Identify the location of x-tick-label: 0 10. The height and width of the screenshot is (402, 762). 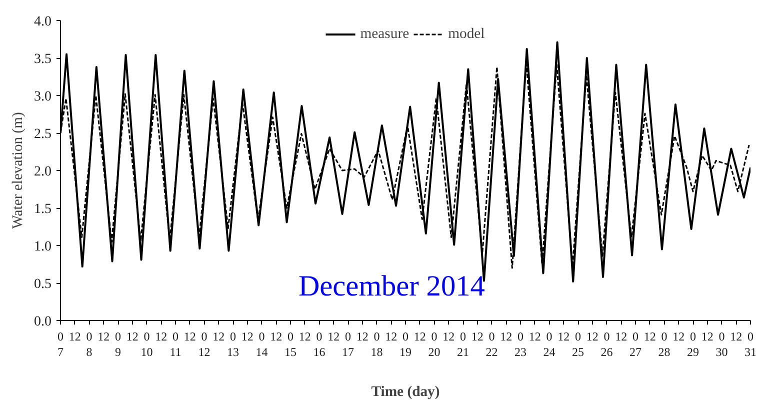
(146, 344).